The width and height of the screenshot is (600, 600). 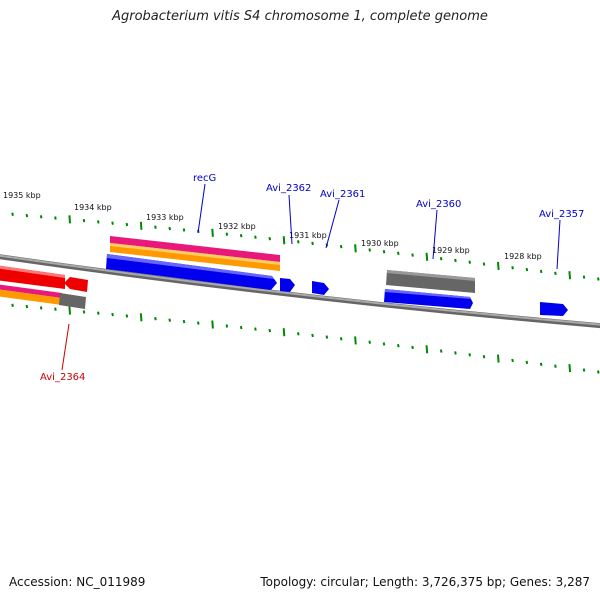 I want to click on feature-pink-left, so click(x=31, y=291).